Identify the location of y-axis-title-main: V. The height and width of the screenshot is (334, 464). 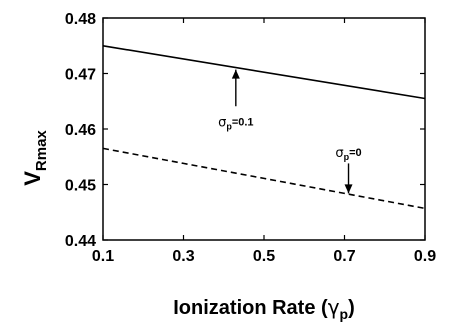
(32, 178).